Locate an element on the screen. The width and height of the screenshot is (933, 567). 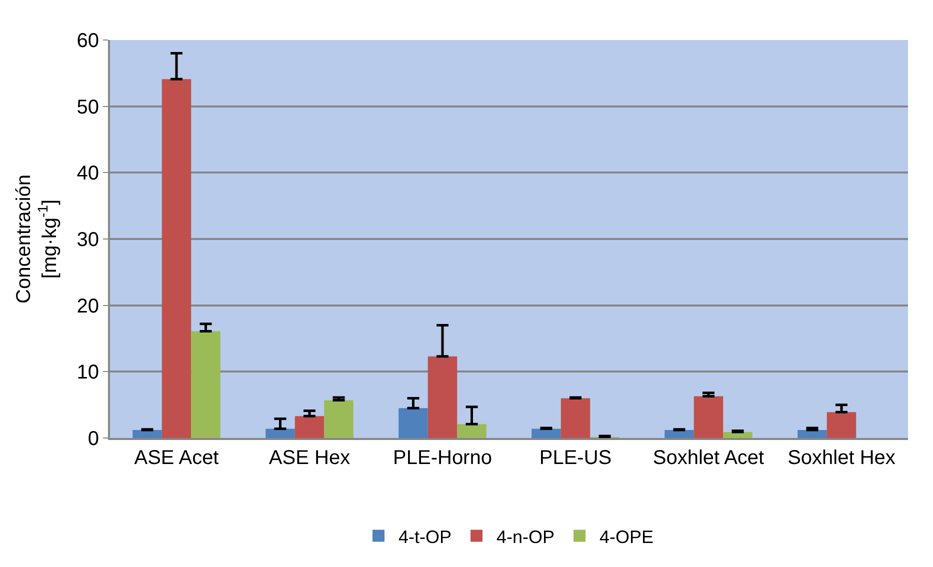
y-tick-label: 40 is located at coordinates (87, 173).